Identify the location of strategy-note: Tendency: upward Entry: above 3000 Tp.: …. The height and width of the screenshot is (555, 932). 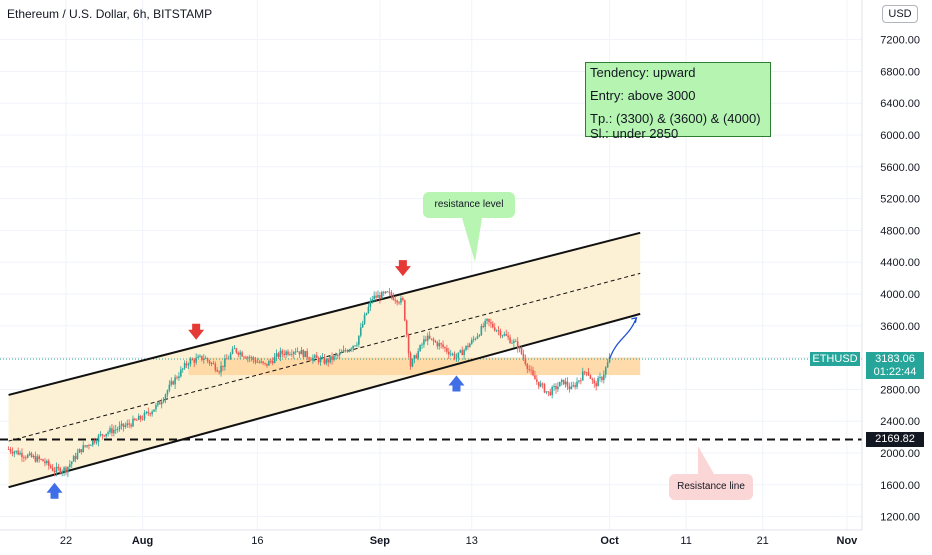
(678, 101).